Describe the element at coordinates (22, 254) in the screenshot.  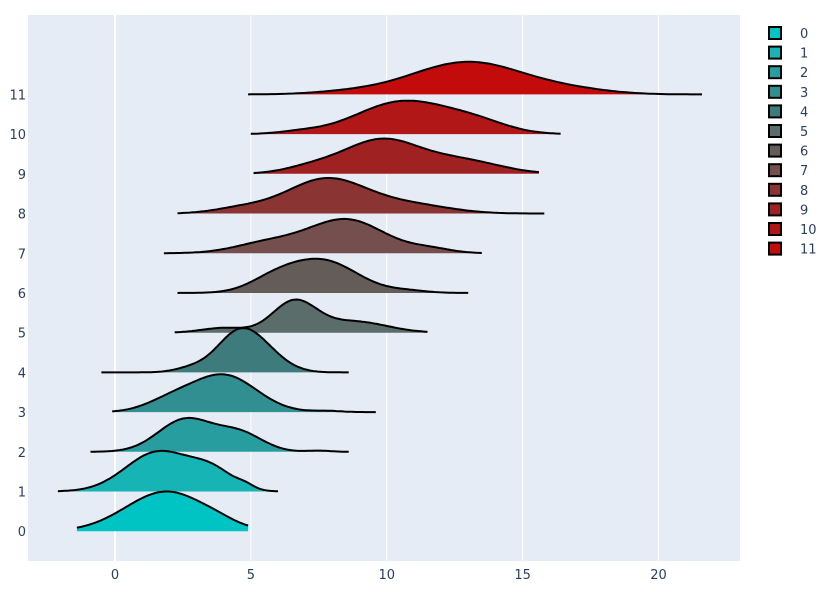
I see `y-tick-label: 7` at that location.